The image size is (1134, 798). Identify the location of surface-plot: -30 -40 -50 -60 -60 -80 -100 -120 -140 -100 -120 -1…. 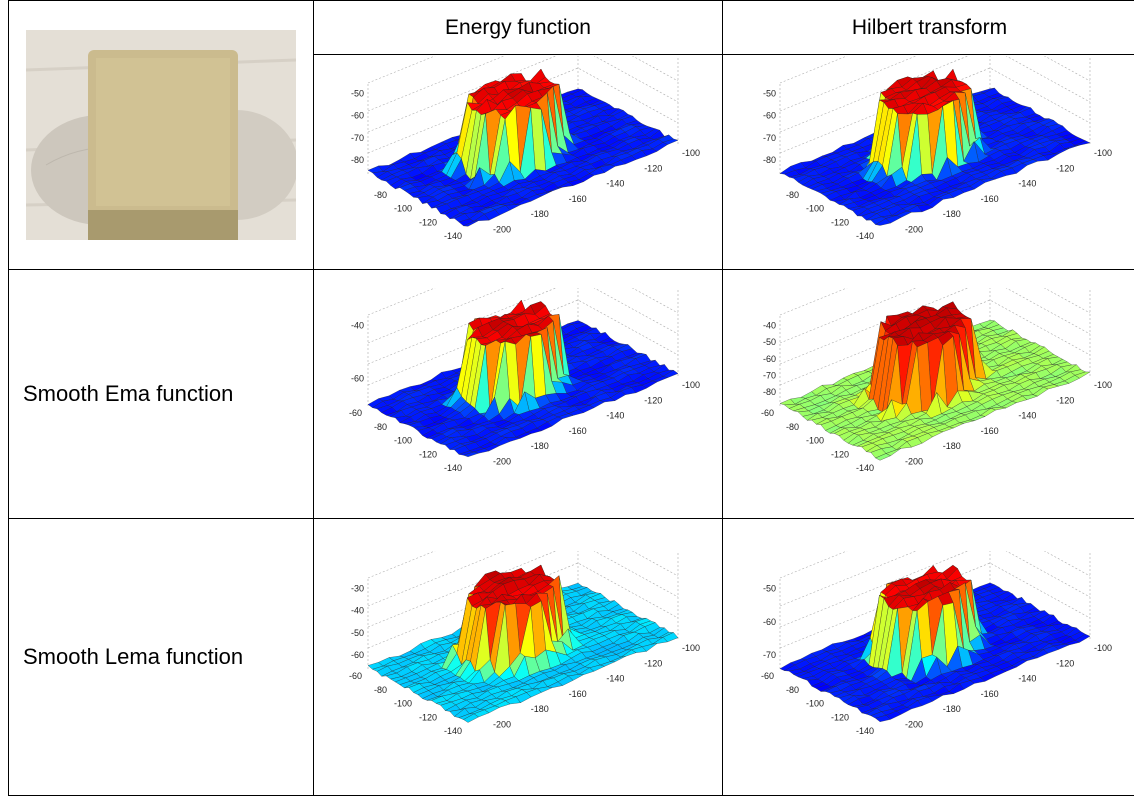
(524, 643).